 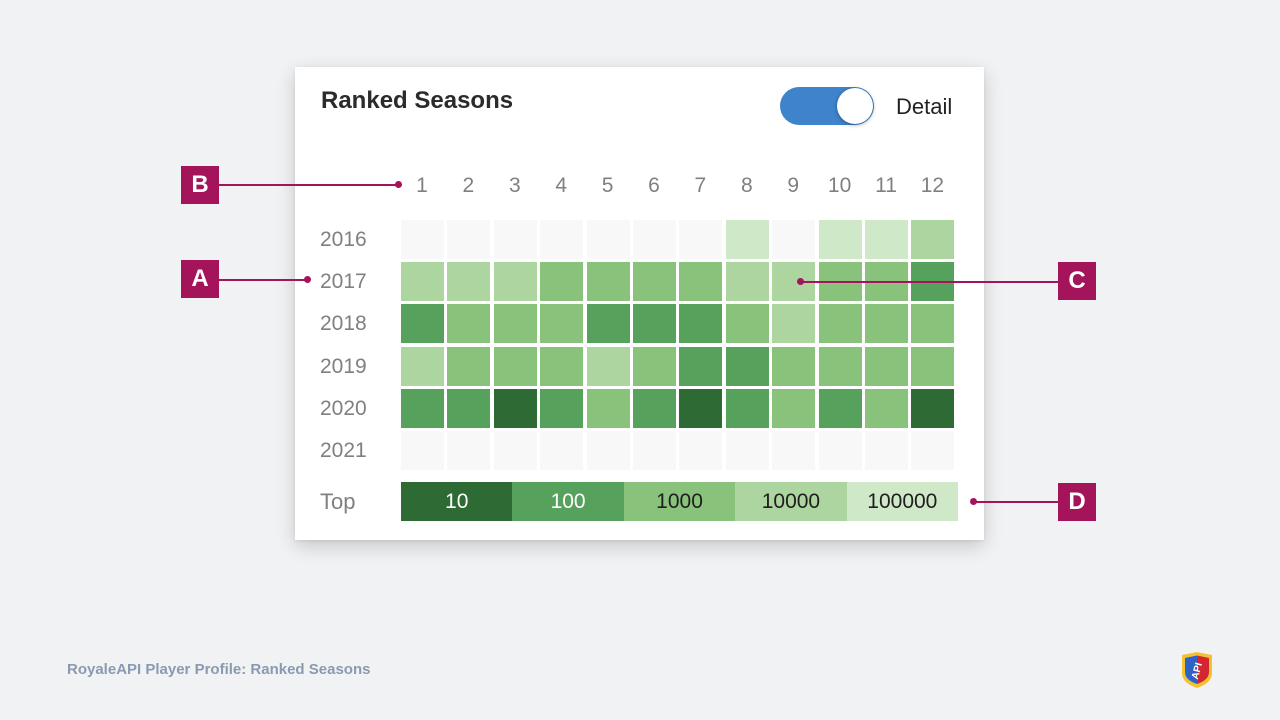 I want to click on year-label: 2018, so click(x=343, y=324).